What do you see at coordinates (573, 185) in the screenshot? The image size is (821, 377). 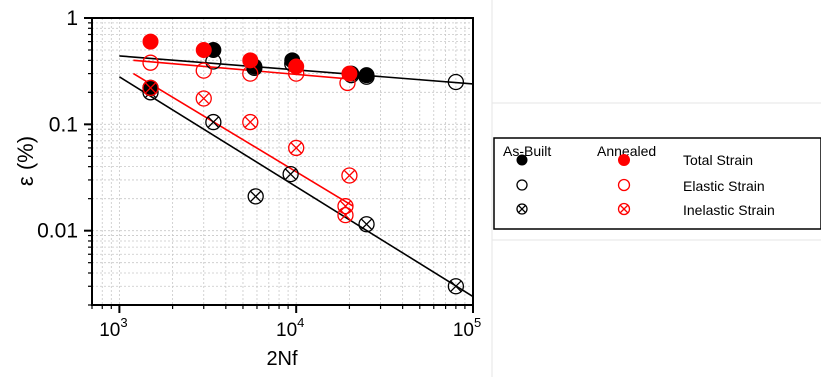 I see `legend-rows` at bounding box center [573, 185].